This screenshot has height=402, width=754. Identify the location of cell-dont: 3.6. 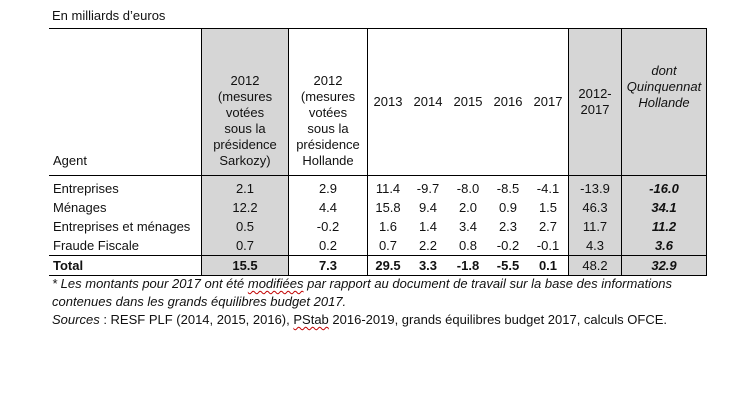
(664, 246).